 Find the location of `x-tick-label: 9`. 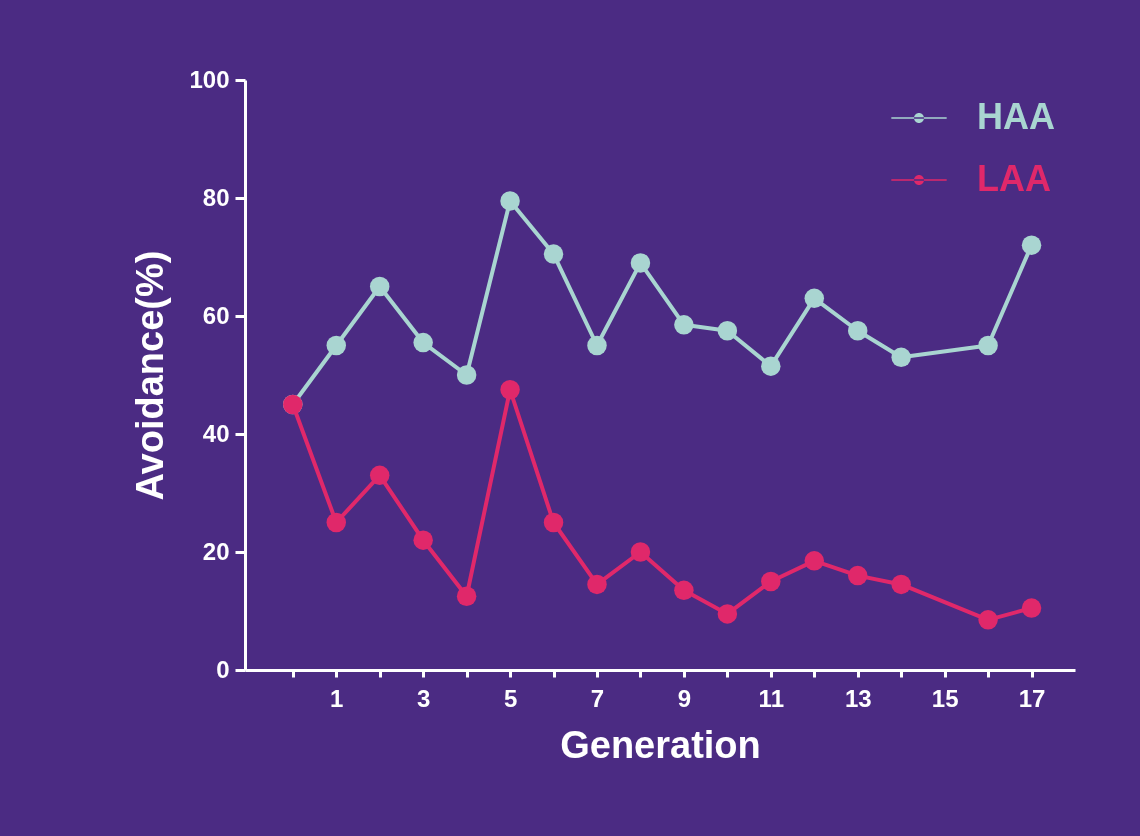

x-tick-label: 9 is located at coordinates (684, 698).